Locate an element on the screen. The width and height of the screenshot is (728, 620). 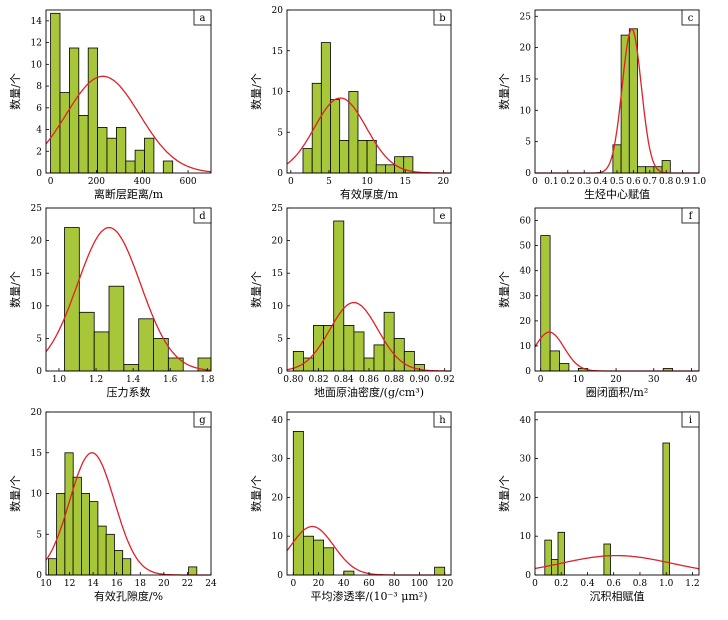
y-tick-label: 60 is located at coordinates (526, 222).